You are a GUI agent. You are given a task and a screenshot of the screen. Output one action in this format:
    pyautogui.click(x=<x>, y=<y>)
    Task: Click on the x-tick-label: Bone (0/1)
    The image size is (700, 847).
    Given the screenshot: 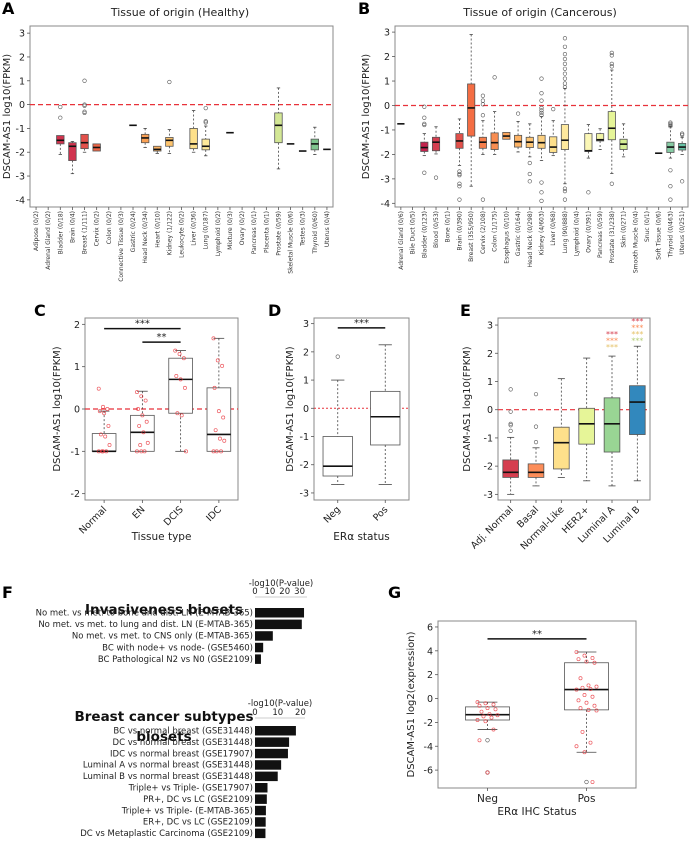 What is the action you would take?
    pyautogui.click(x=448, y=227)
    